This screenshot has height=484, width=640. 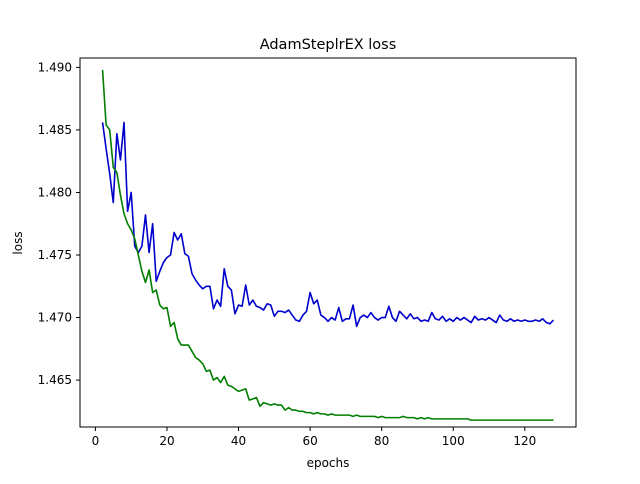 What do you see at coordinates (309, 441) in the screenshot?
I see `x-tick-label: 60` at bounding box center [309, 441].